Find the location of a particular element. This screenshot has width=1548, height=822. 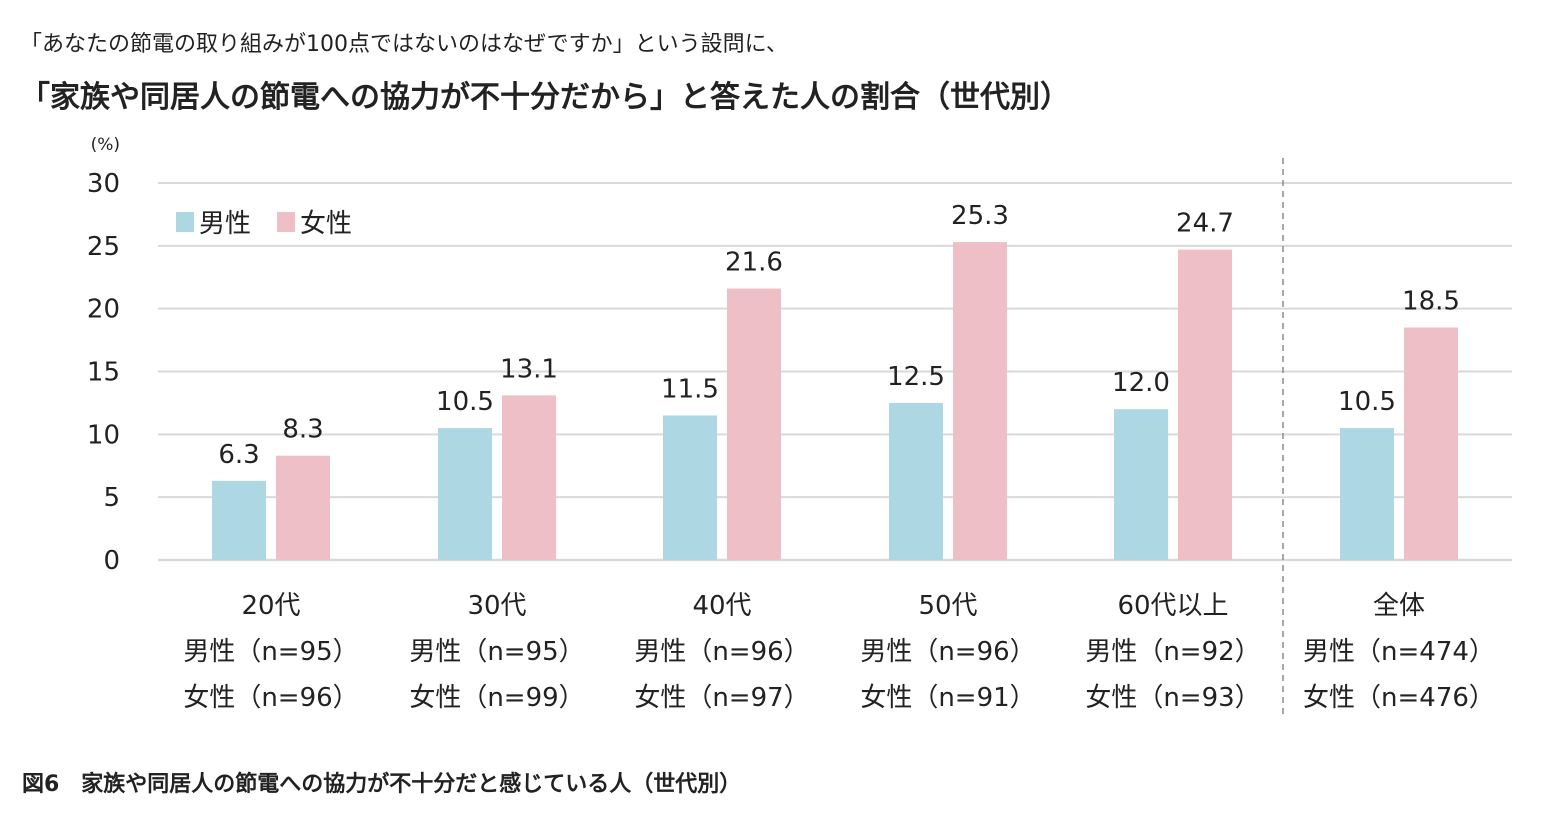

data-label-male: 12.5 is located at coordinates (916, 377).